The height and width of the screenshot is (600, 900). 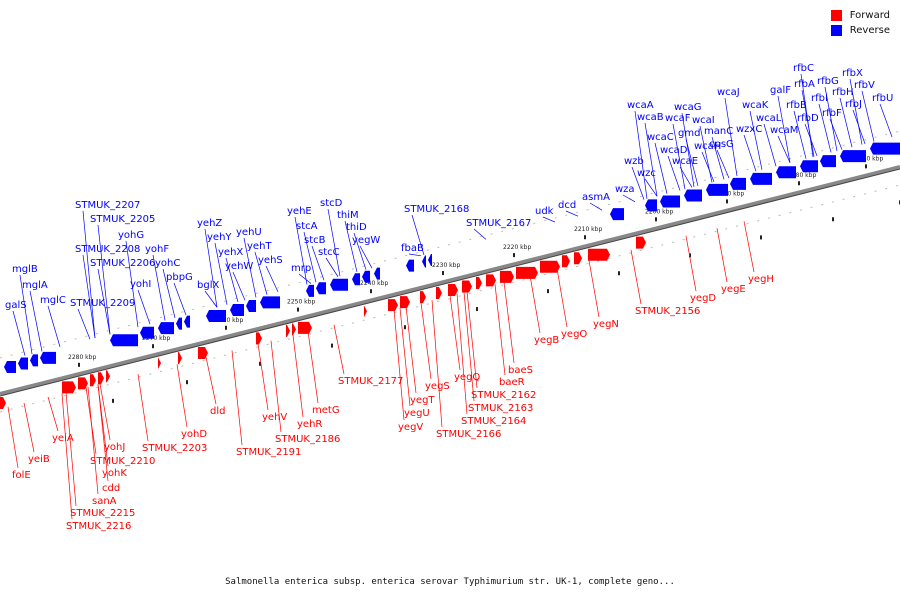 I want to click on forward-gene-label: cdd, so click(x=111, y=488).